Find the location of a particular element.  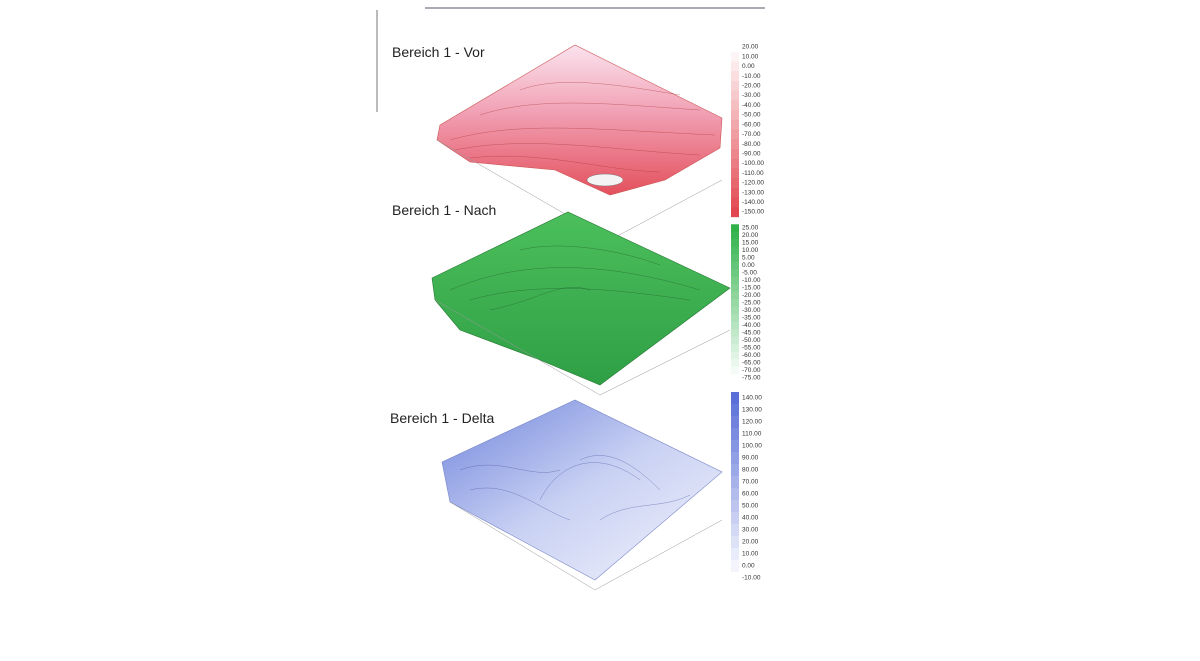

legend-label: 120.00 is located at coordinates (752, 422).